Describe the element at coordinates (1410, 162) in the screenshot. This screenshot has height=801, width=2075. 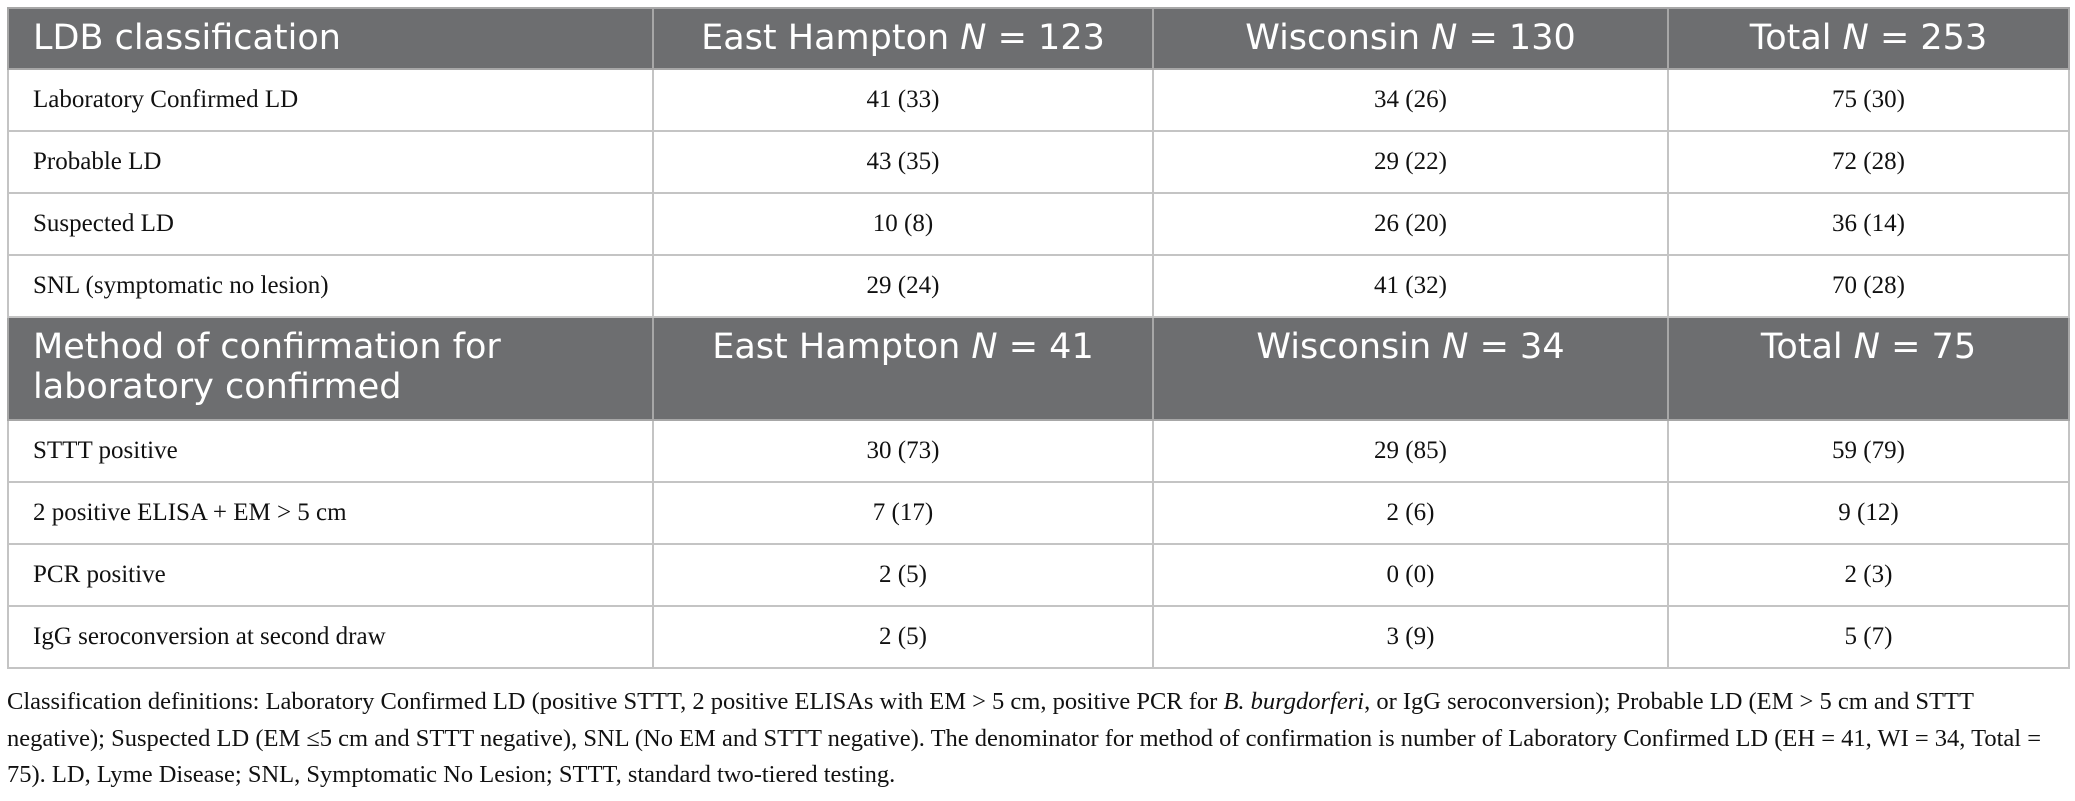
I see `cell-value: 29 (22)` at that location.